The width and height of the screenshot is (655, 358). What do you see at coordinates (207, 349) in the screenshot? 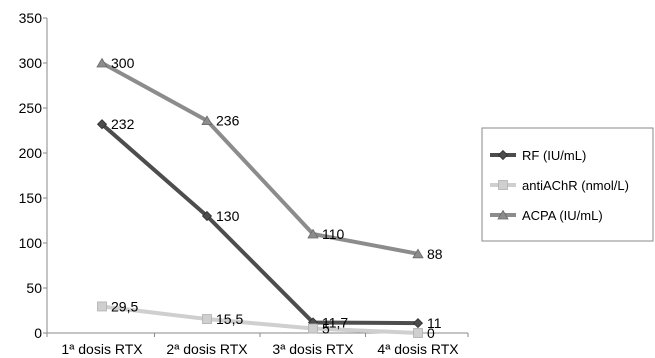
I see `x-tick-label: 2ª dosis RTX` at bounding box center [207, 349].